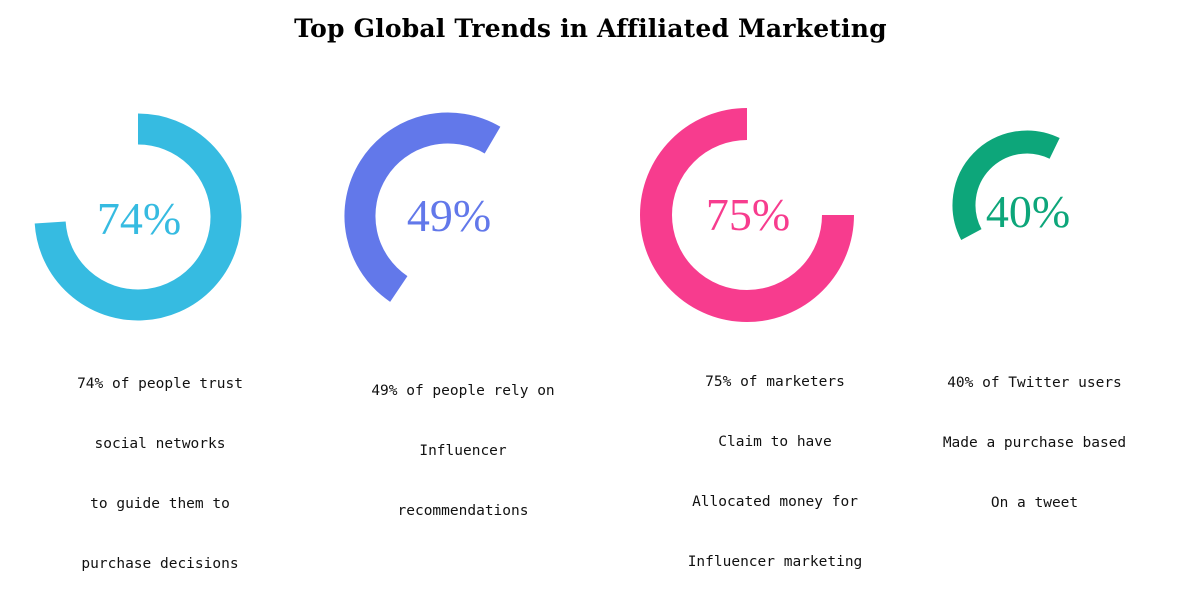 The image size is (1181, 594). What do you see at coordinates (463, 391) in the screenshot?
I see `caption-2-line-1: 49% of people rely on` at bounding box center [463, 391].